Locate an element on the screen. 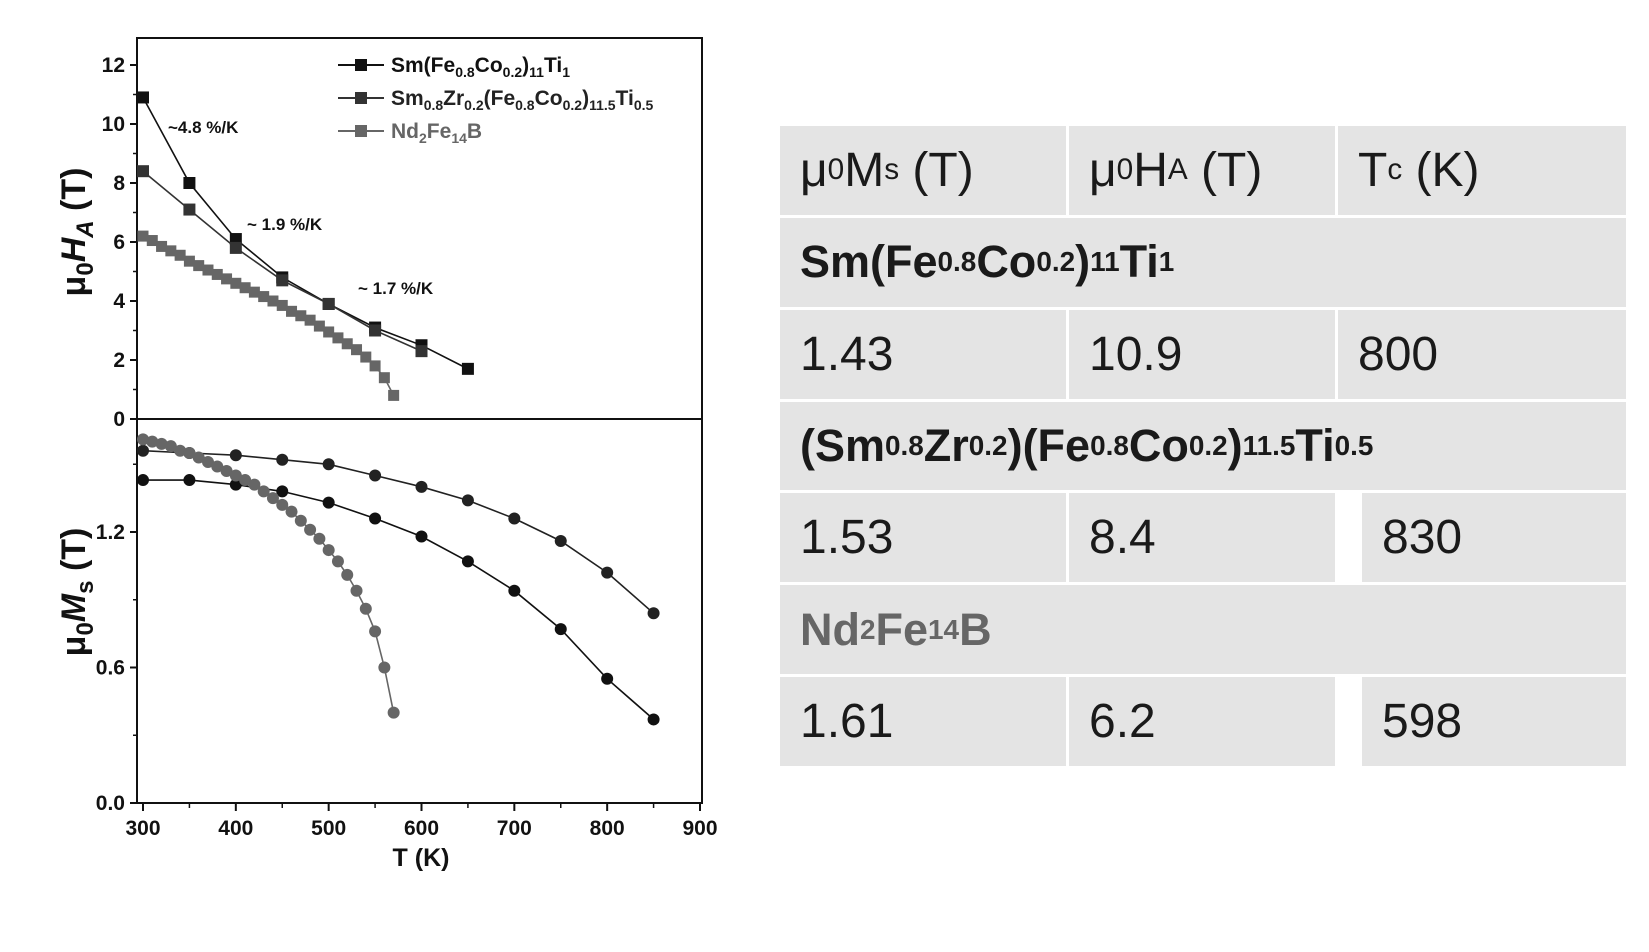 The height and width of the screenshot is (952, 1649). legend-item-nd-fe-b: Nd2Fe14B is located at coordinates (410, 133).